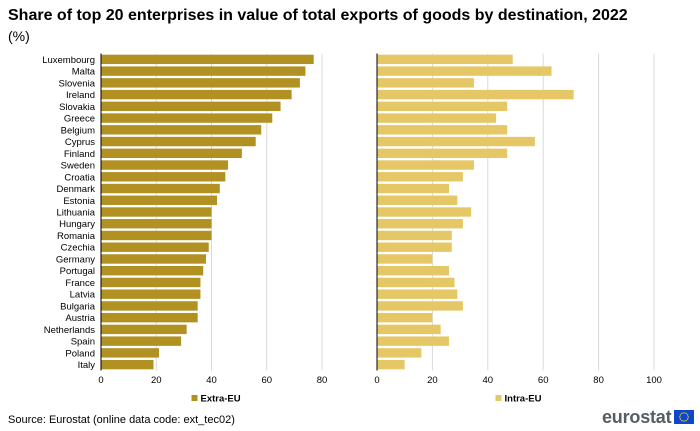 This screenshot has height=431, width=700. I want to click on bar-extra-eu-lithuania, so click(156, 212).